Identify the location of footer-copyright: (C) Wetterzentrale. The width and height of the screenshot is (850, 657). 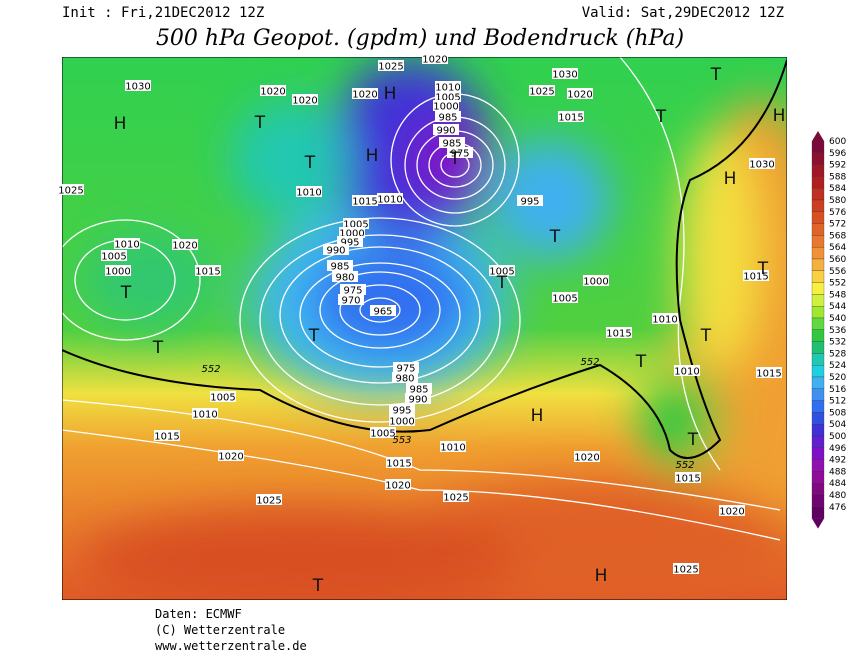
(220, 630).